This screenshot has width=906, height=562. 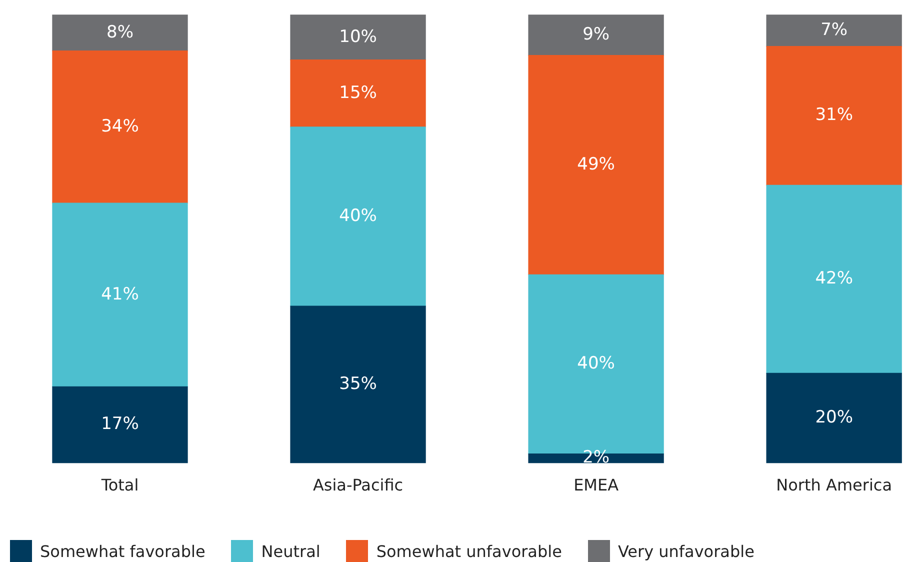 What do you see at coordinates (119, 485) in the screenshot?
I see `x-tick-label: Total` at bounding box center [119, 485].